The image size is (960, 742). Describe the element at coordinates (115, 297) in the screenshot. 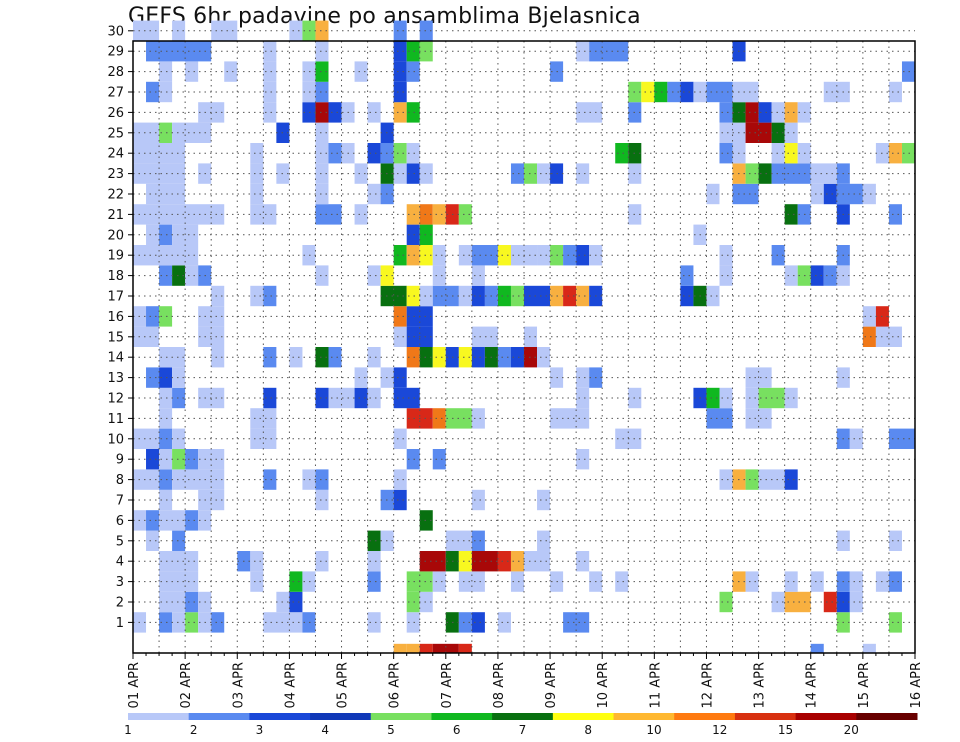

I see `y-tick-label: 17` at that location.